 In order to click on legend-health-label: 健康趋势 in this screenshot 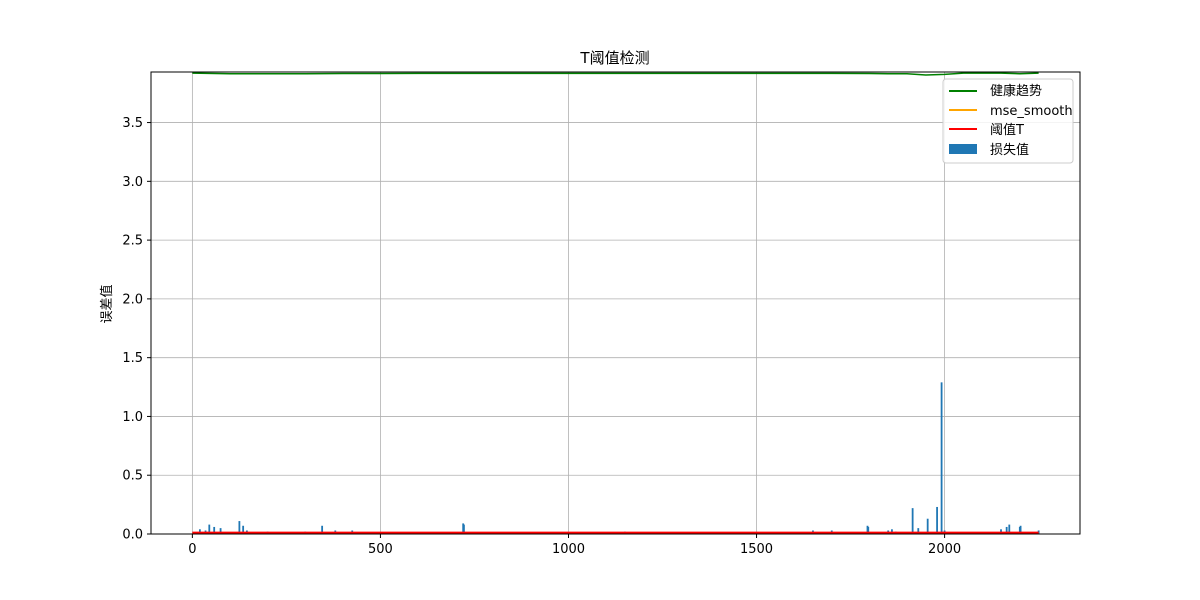, I will do `click(1016, 91)`.